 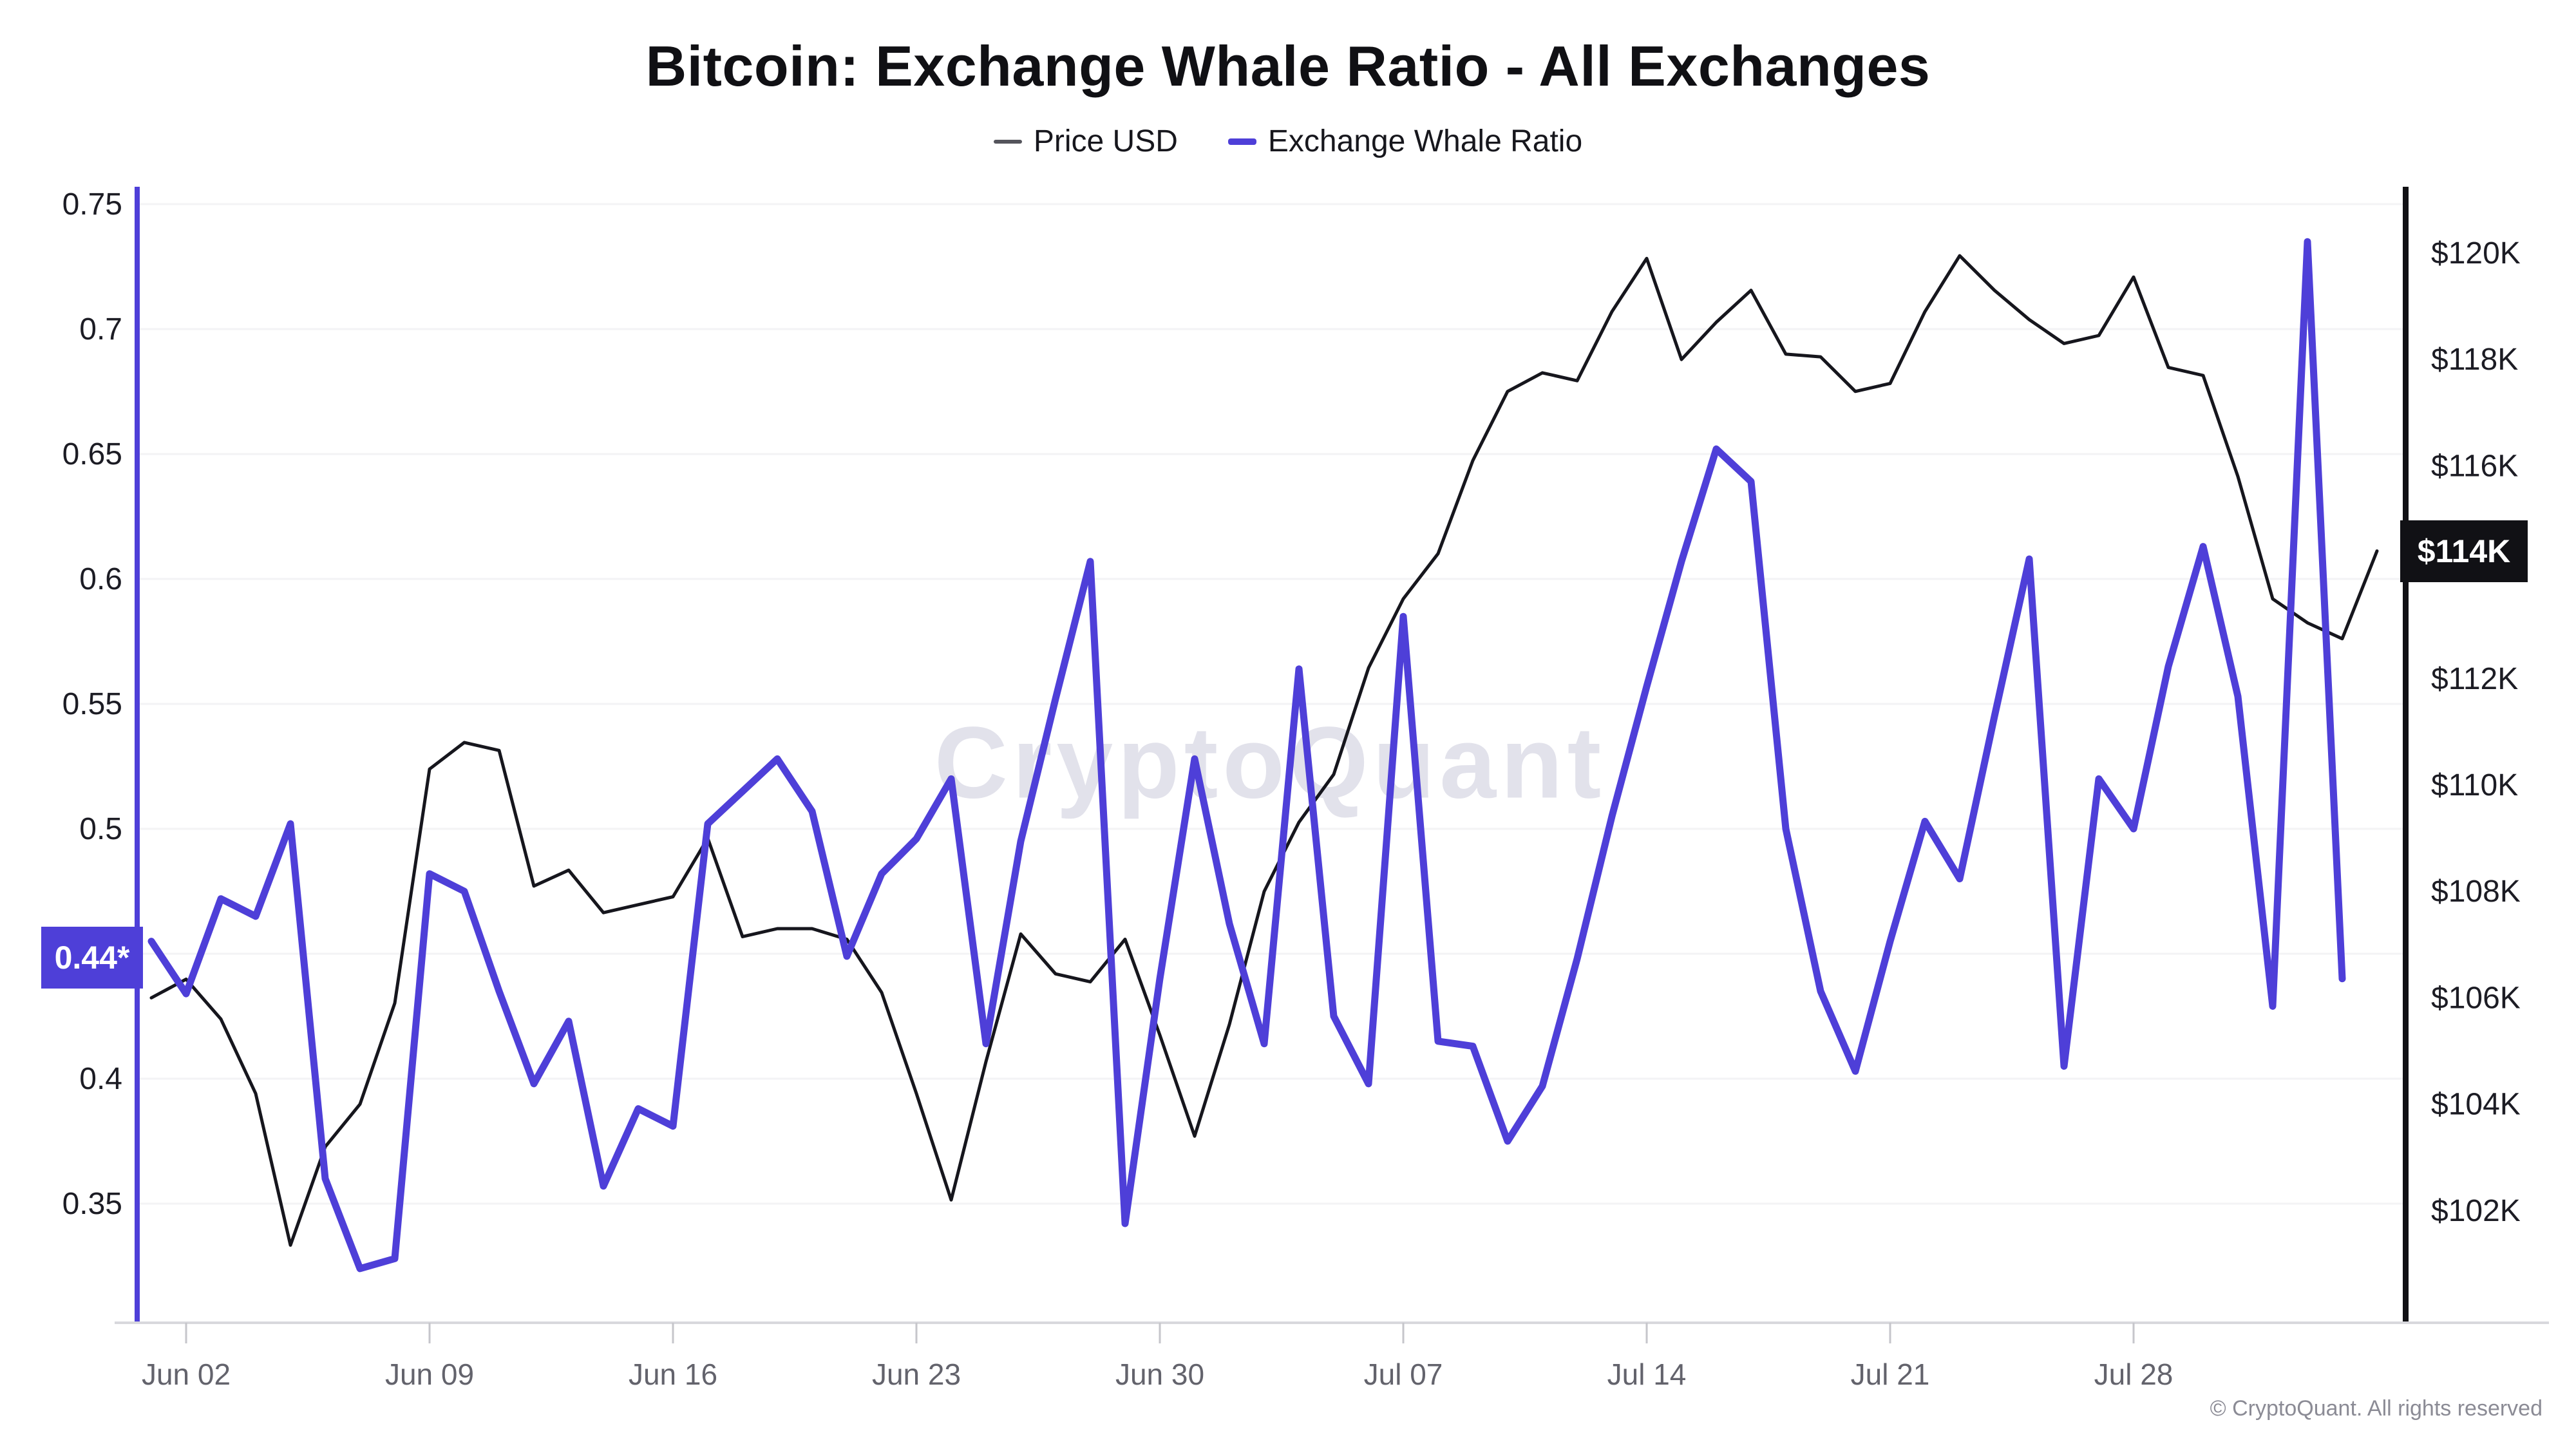 What do you see at coordinates (1647, 1374) in the screenshot?
I see `x-tick-label: Jul 14` at bounding box center [1647, 1374].